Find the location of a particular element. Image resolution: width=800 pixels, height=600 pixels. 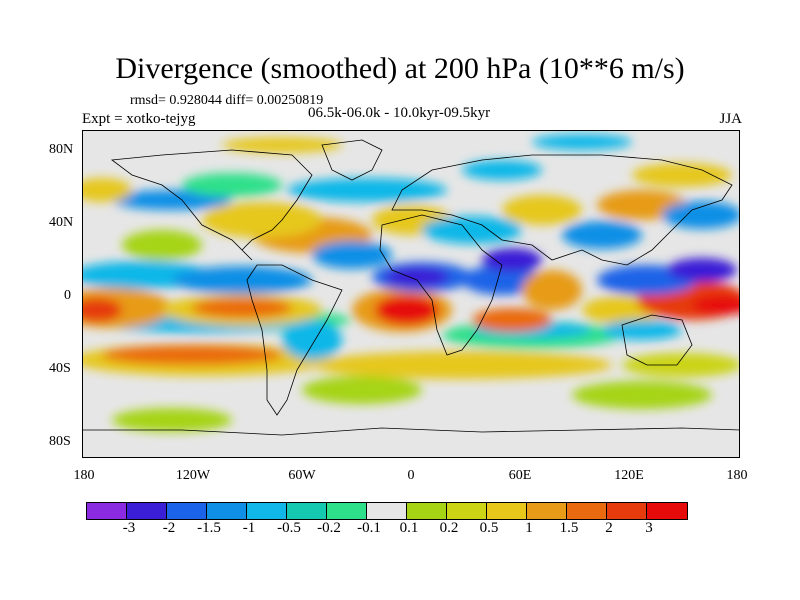

lon-label-180w: 180 is located at coordinates (84, 475).